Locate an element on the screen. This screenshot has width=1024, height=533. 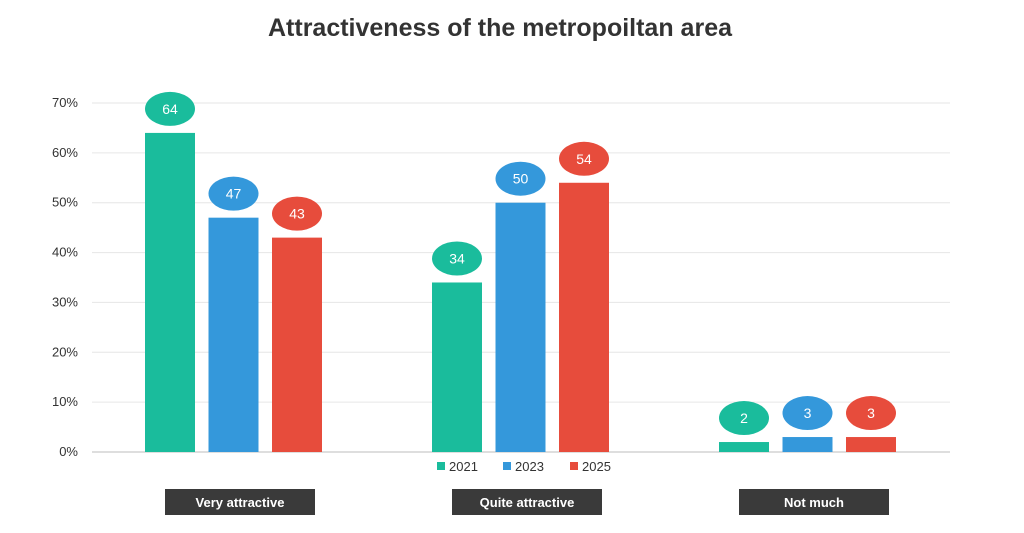
y-tick-label: 60% is located at coordinates (65, 152).